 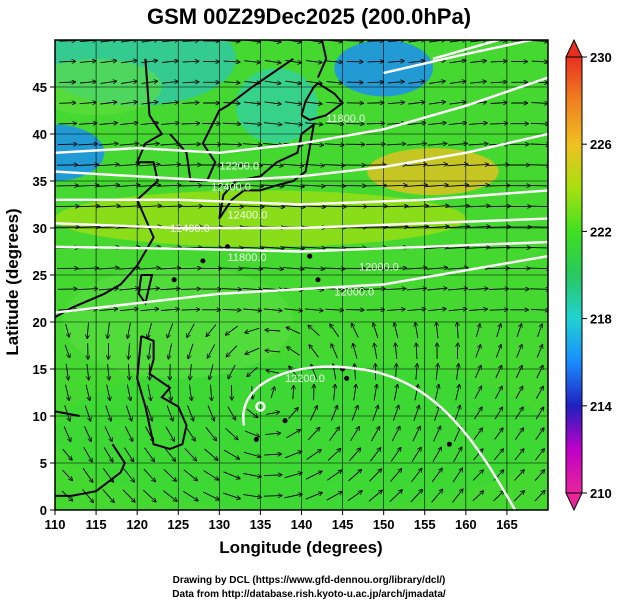 What do you see at coordinates (354, 293) in the screenshot?
I see `contour-label: 12000.0` at bounding box center [354, 293].